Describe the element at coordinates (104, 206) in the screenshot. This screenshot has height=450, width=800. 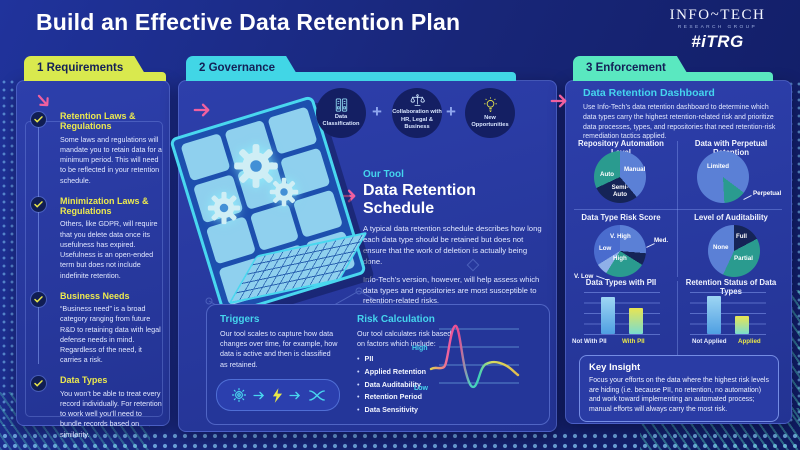
I see `requirement-title: Minimization Laws & Regulations` at that location.